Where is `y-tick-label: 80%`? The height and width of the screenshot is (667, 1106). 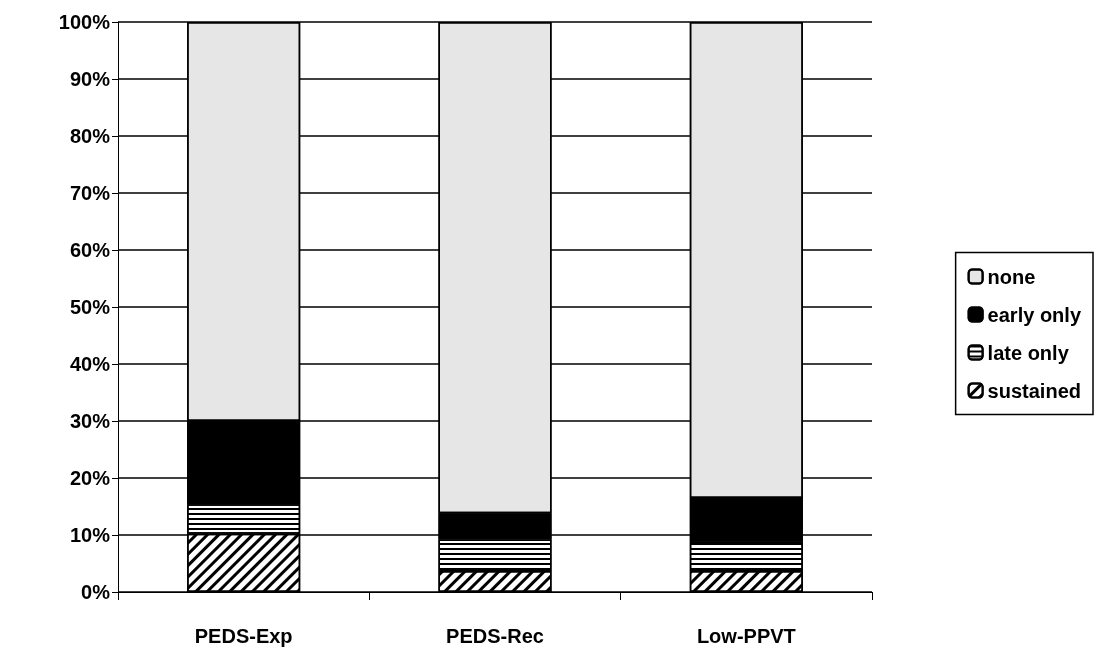
y-tick-label: 80% is located at coordinates (90, 136).